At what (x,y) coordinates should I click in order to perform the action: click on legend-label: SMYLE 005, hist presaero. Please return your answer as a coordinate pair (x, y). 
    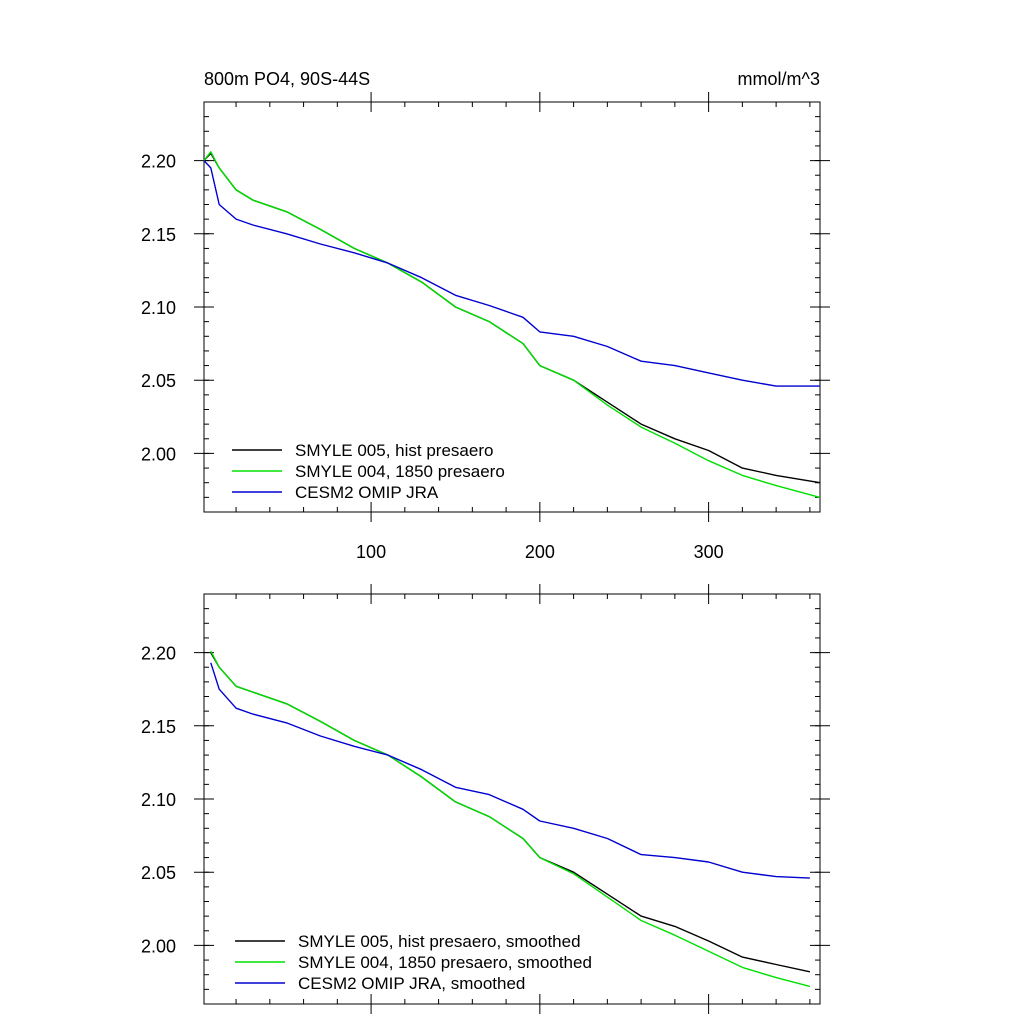
    Looking at the image, I should click on (394, 450).